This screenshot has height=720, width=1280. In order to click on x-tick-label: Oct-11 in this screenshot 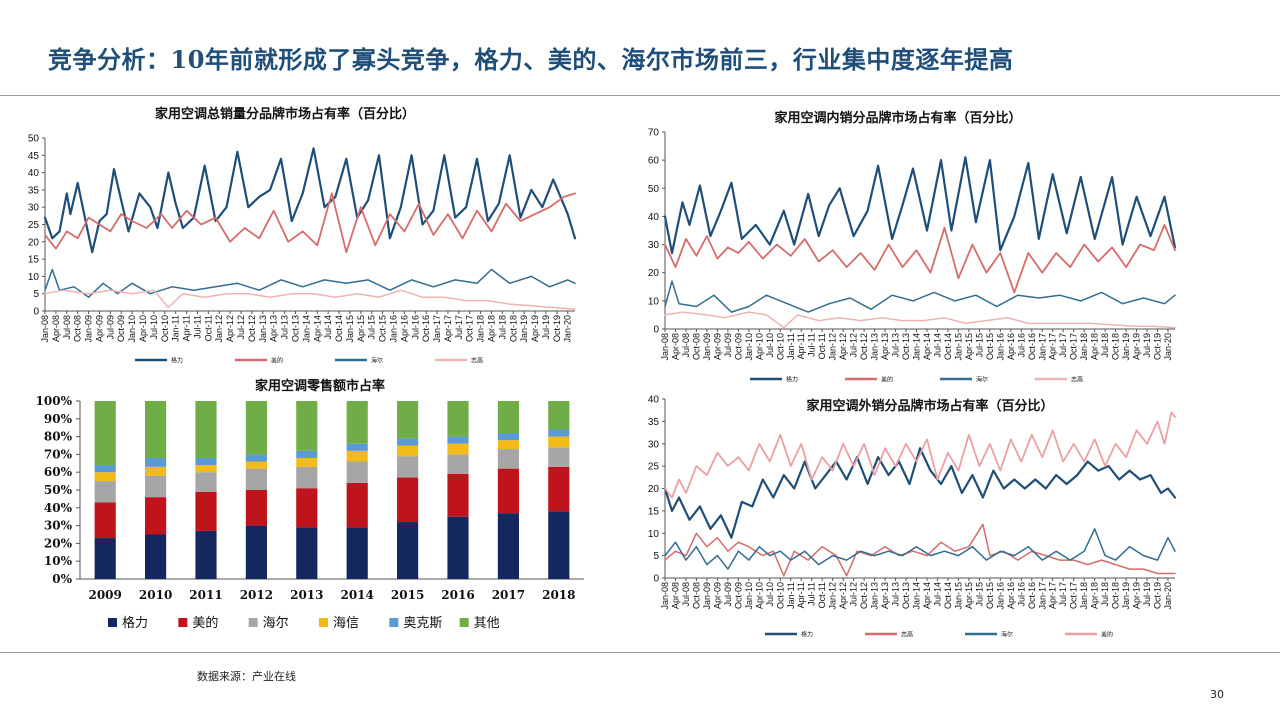, I will do `click(822, 346)`.